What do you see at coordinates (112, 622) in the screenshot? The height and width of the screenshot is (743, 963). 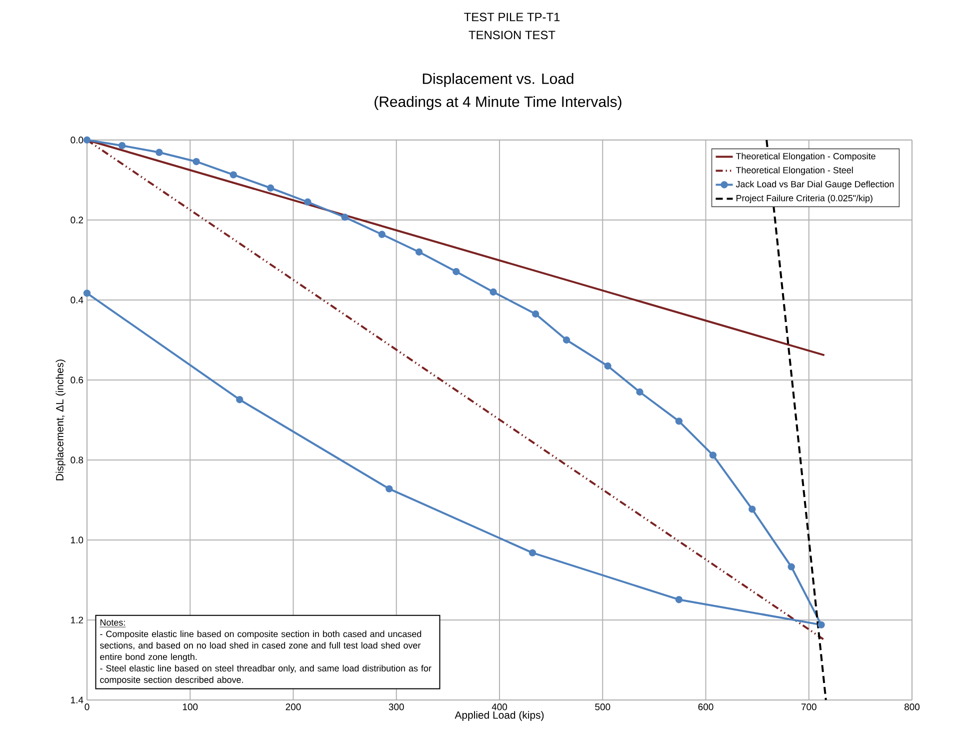 I see `annotation: Notes:` at bounding box center [112, 622].